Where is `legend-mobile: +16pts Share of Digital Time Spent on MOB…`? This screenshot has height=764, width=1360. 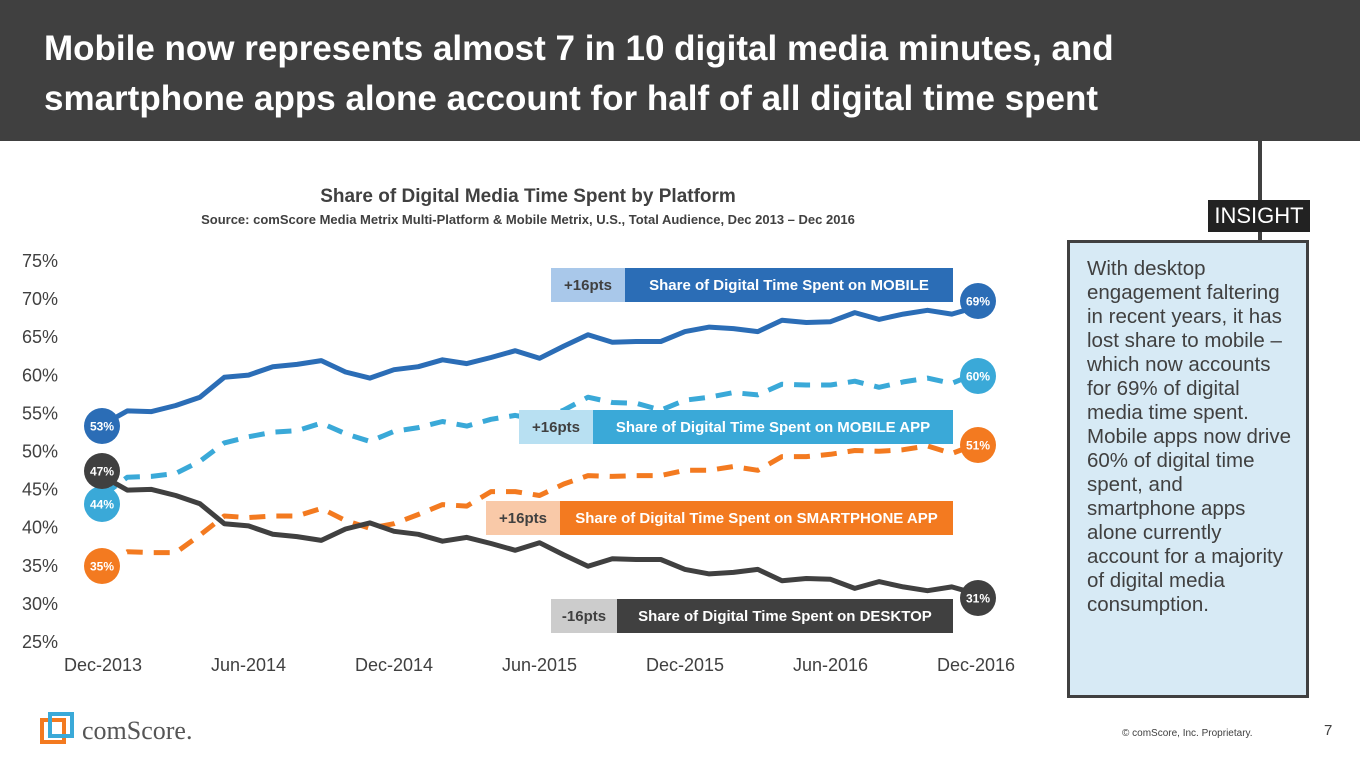
legend-mobile: +16pts Share of Digital Time Spent on MOB… is located at coordinates (752, 285).